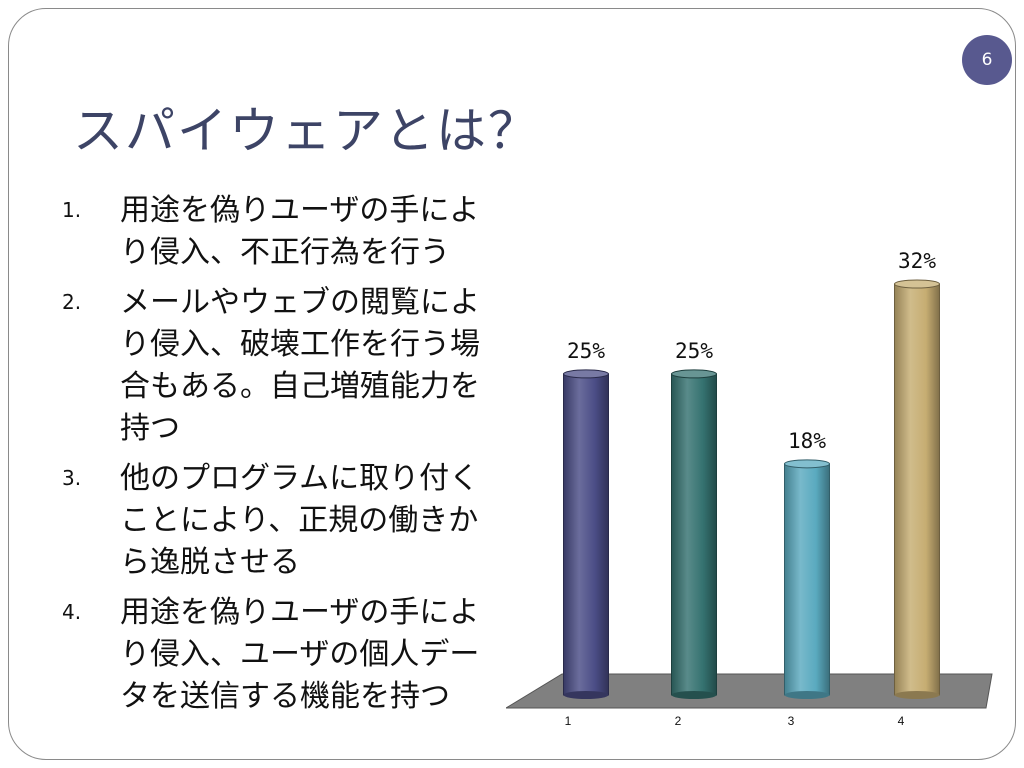 This screenshot has height=768, width=1024. I want to click on data-label-2: 25%, so click(694, 351).